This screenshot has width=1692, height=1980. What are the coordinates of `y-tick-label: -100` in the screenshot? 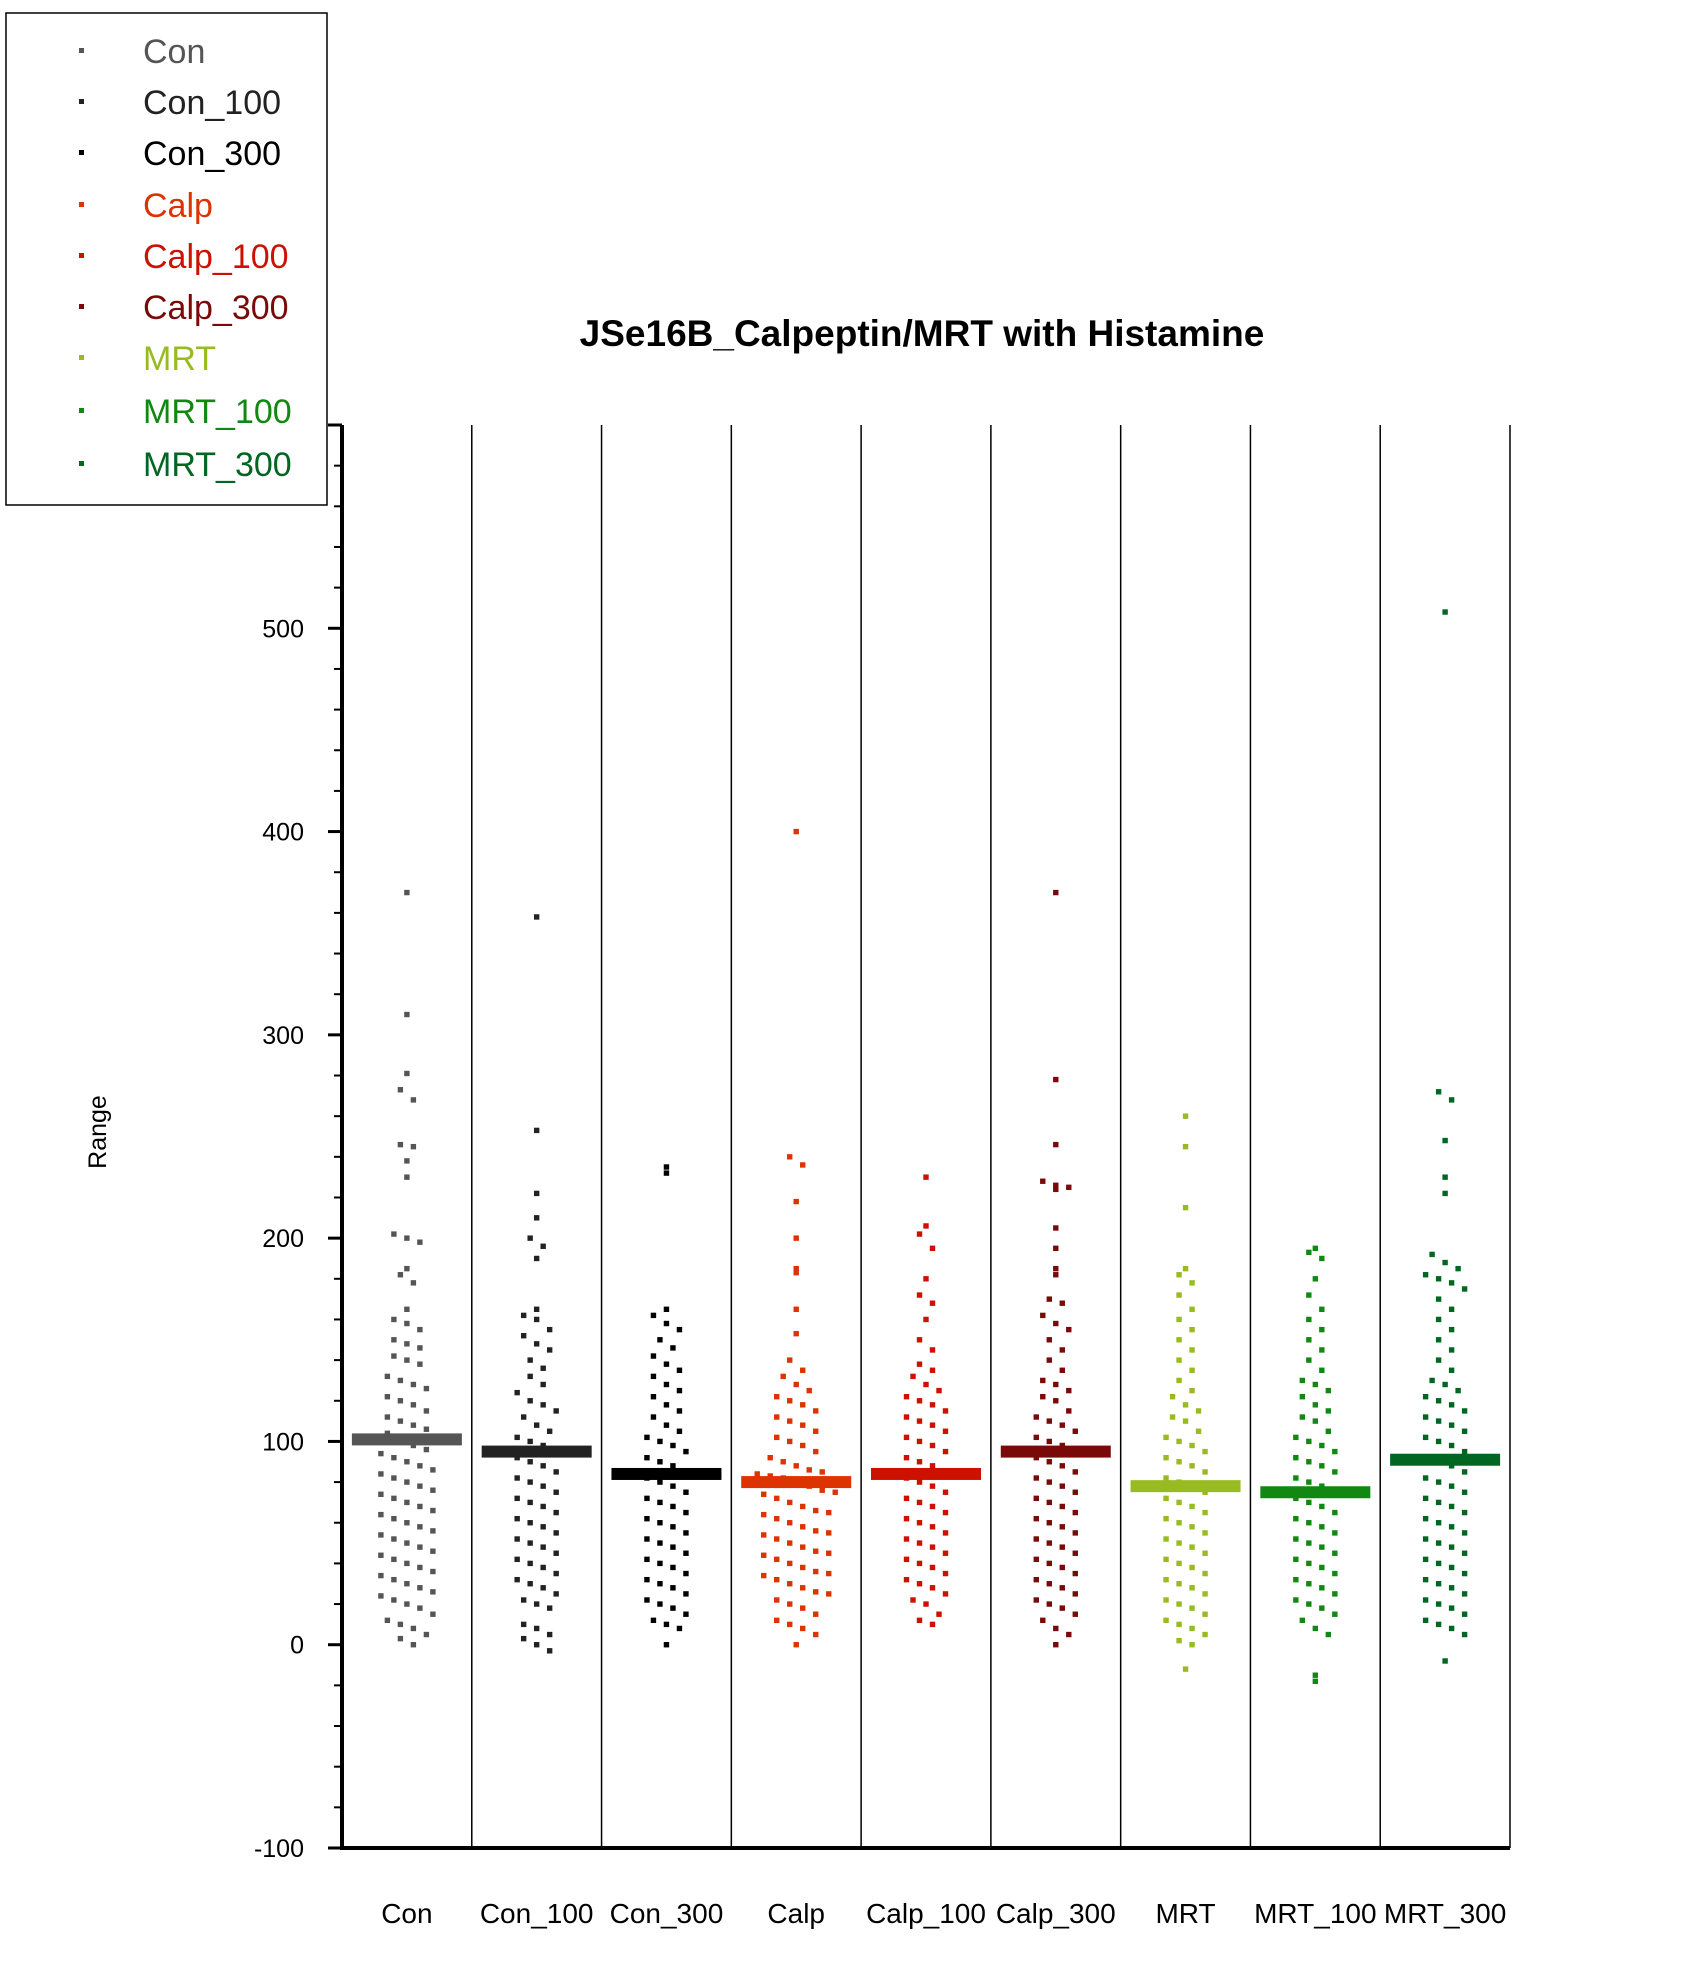 It's located at (279, 1849).